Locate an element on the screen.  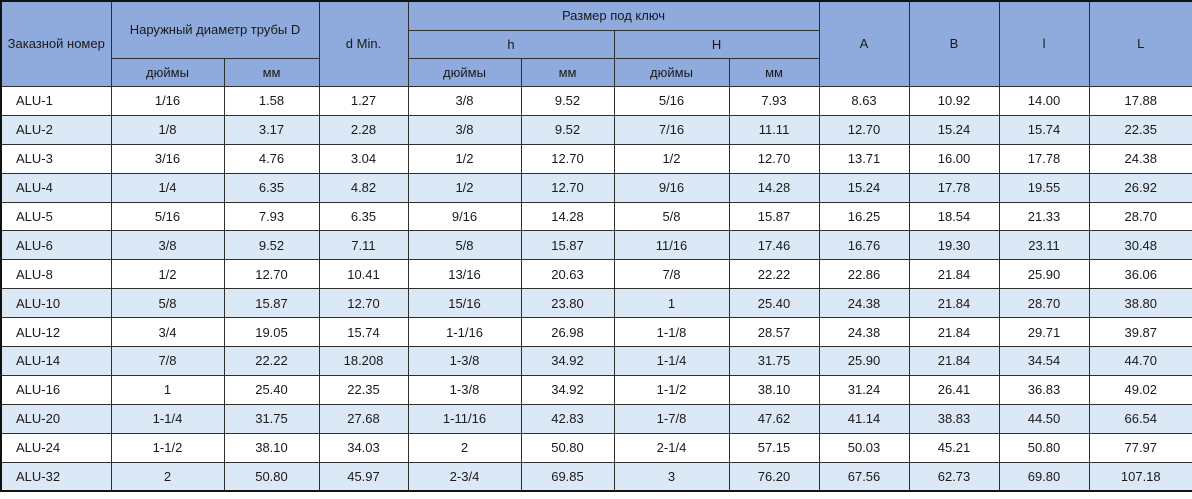
header-h-inches: дюймы is located at coordinates (464, 72).